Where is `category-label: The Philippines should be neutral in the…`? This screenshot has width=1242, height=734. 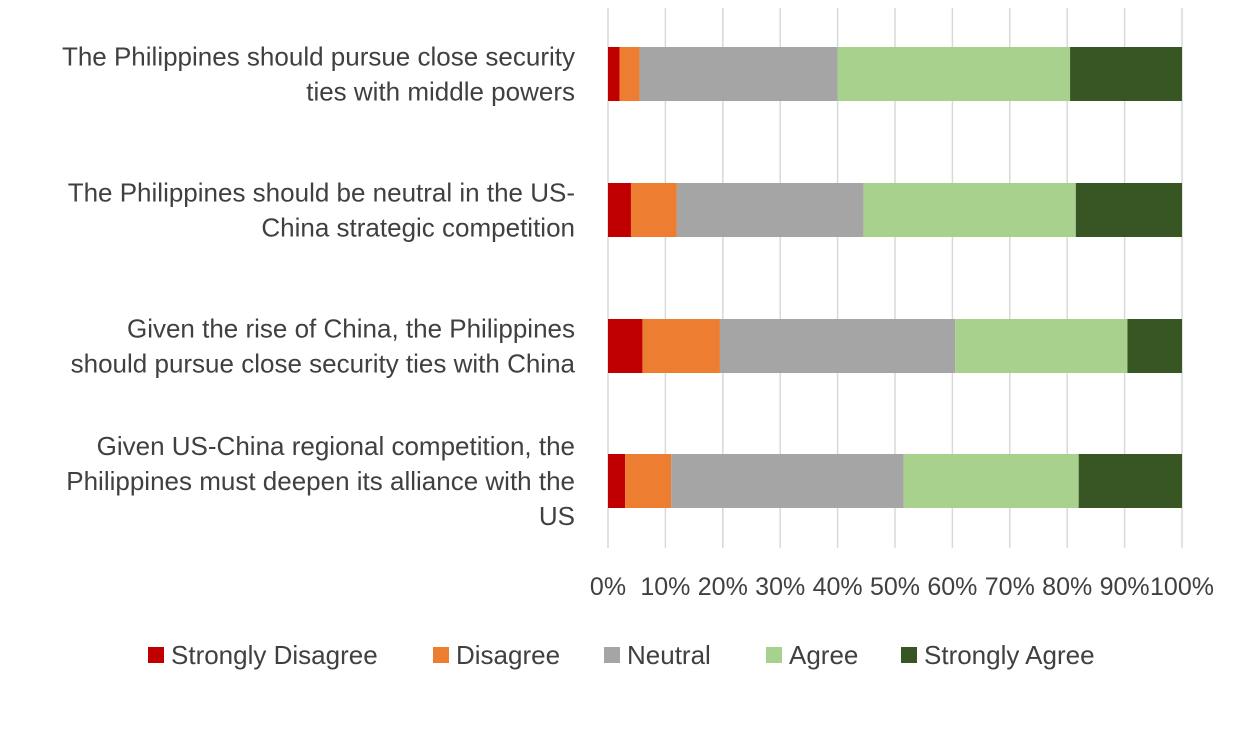 category-label: The Philippines should be neutral in the… is located at coordinates (321, 193).